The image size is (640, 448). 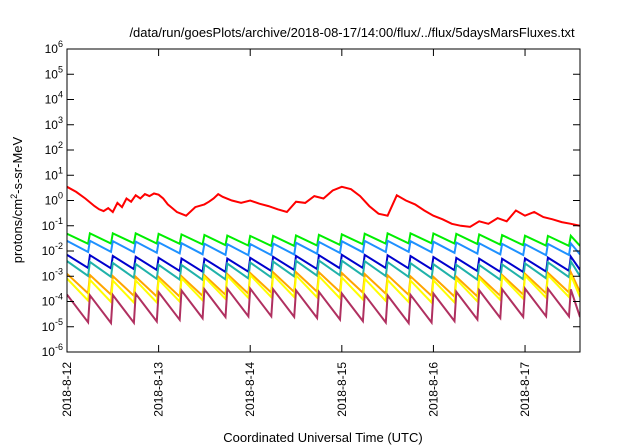 I want to click on y-tick-label: 10⁻¹, so click(x=52, y=224).